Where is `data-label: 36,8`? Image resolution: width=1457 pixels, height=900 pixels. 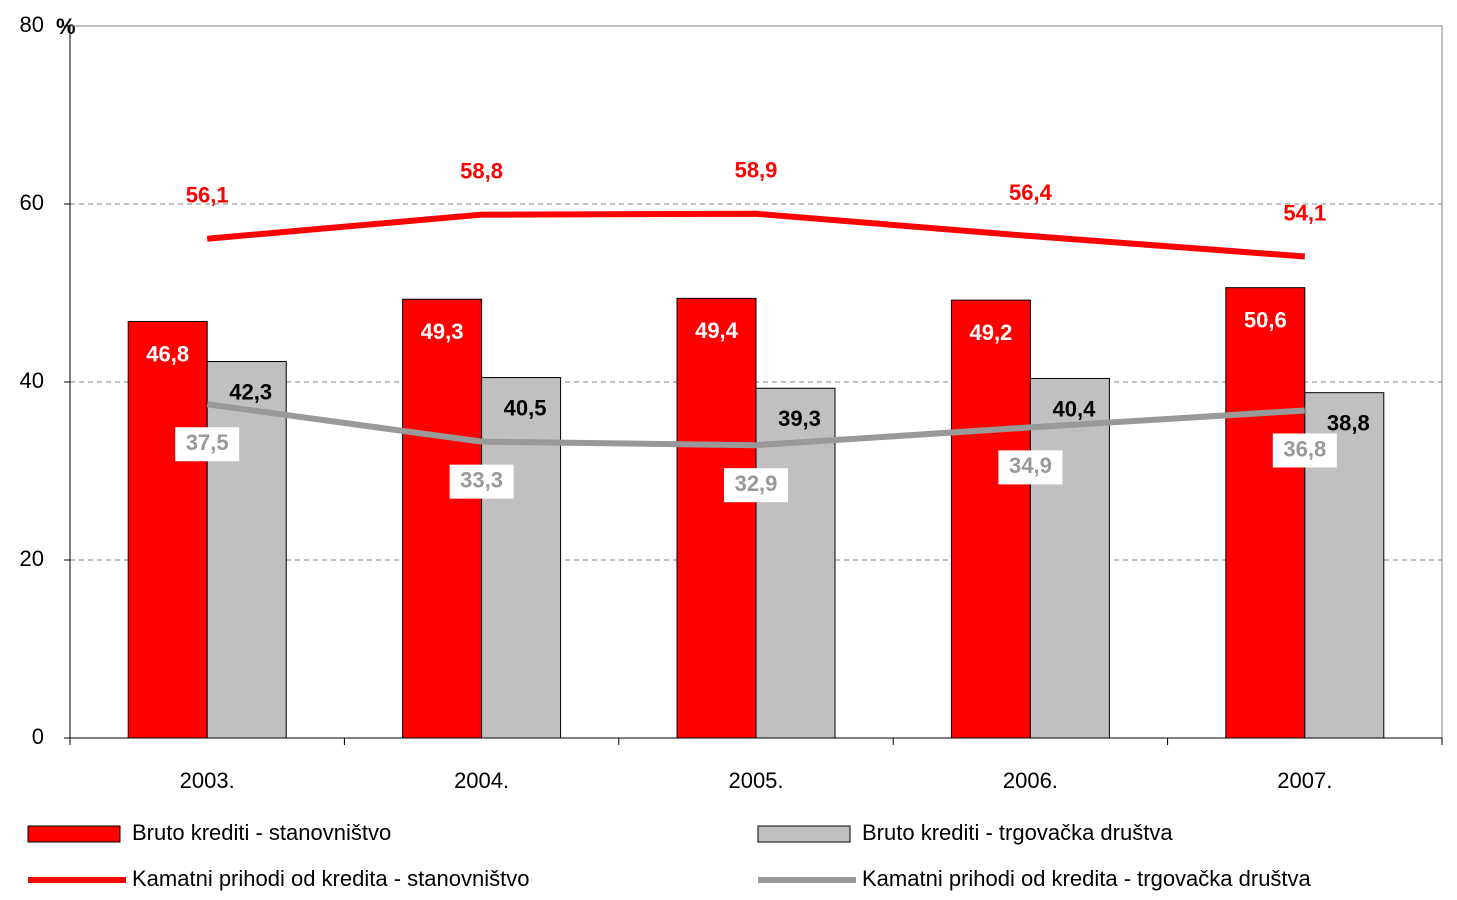
data-label: 36,8 is located at coordinates (1304, 448).